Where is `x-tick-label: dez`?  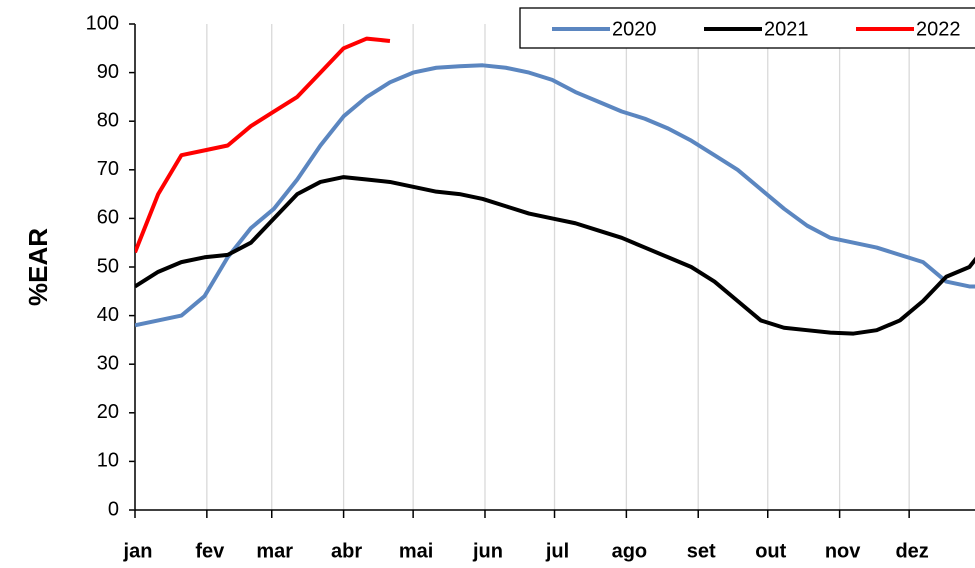
x-tick-label: dez is located at coordinates (911, 551).